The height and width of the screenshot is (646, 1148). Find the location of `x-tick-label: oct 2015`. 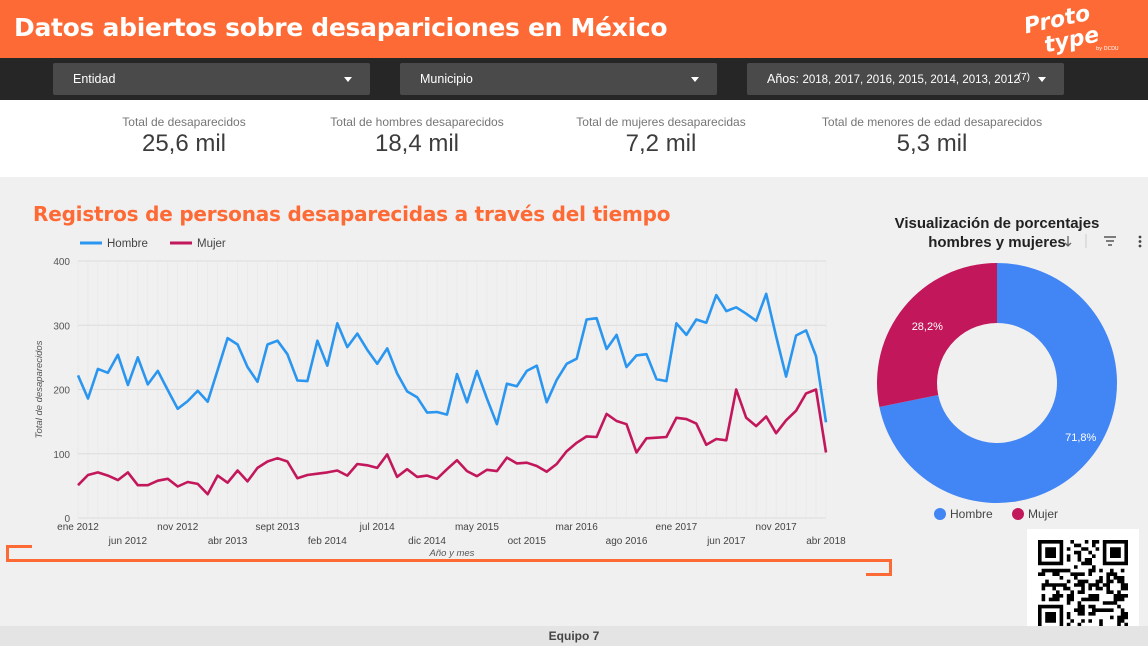

x-tick-label: oct 2015 is located at coordinates (527, 541).